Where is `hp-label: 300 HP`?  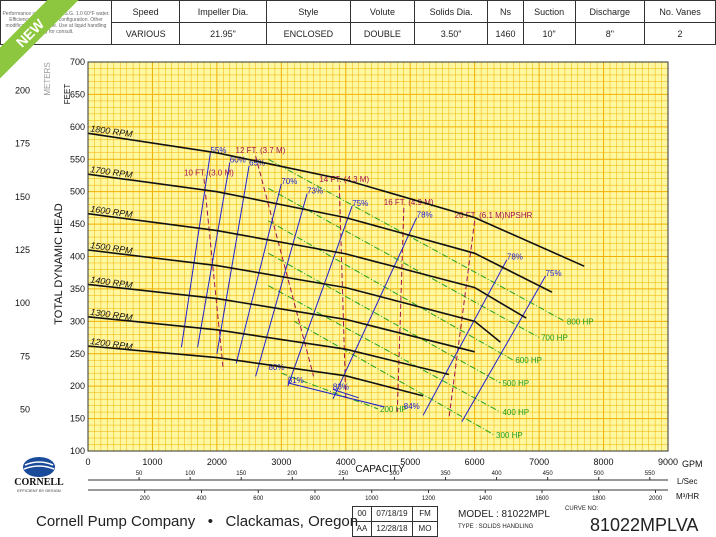
hp-label: 300 HP is located at coordinates (509, 435).